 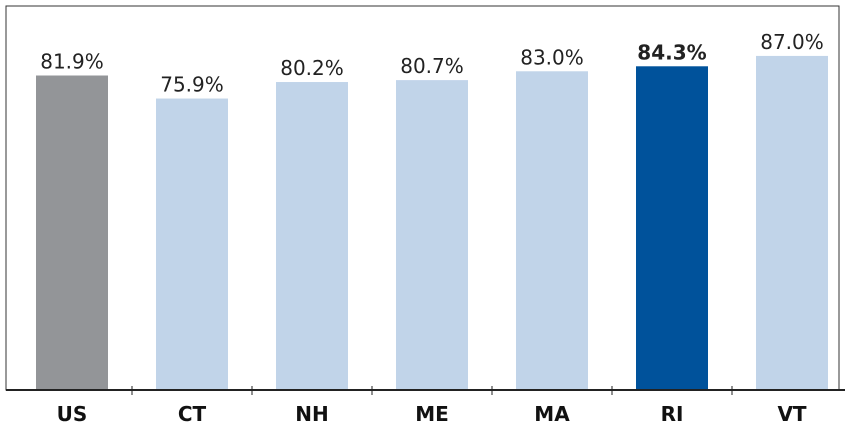 I want to click on bar-us, so click(x=72, y=232).